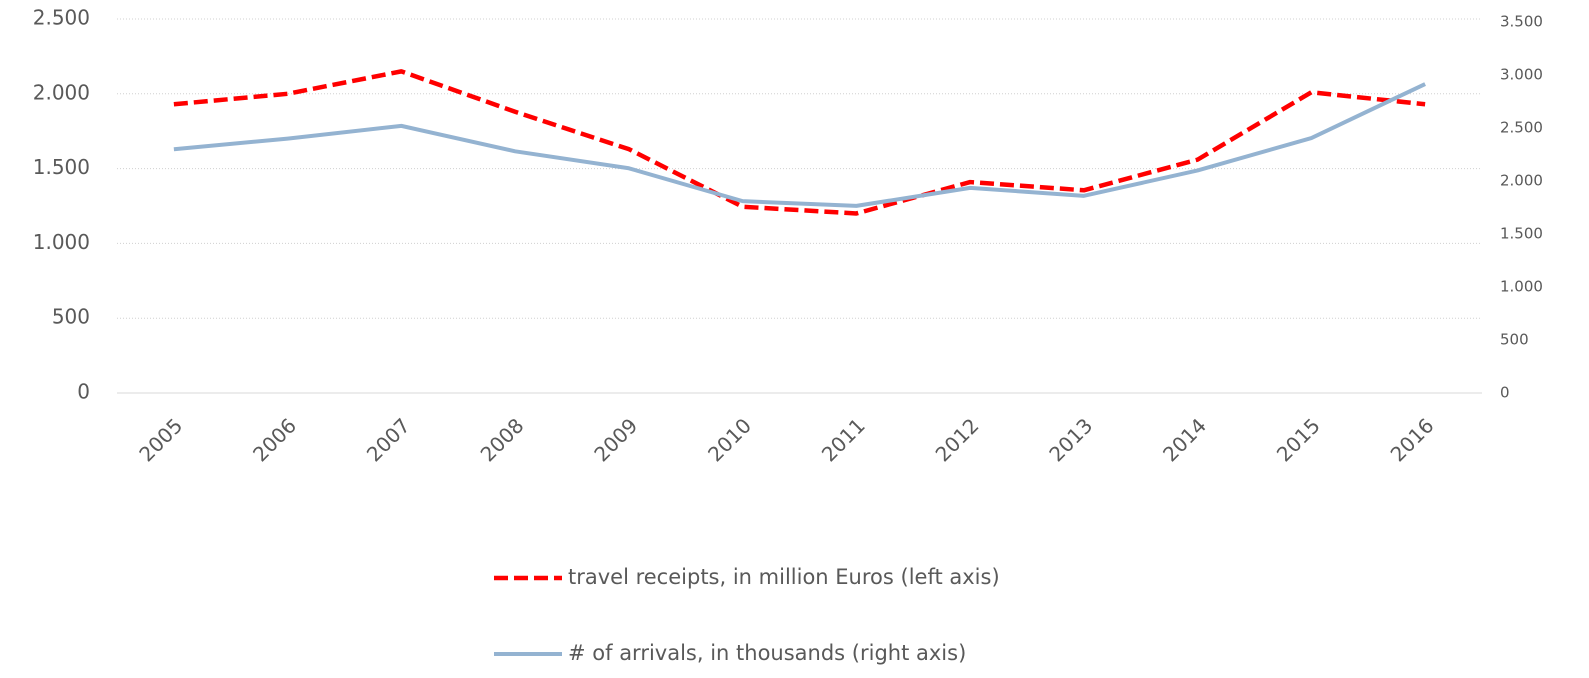 This screenshot has height=678, width=1589. I want to click on series-line, so click(799, 145).